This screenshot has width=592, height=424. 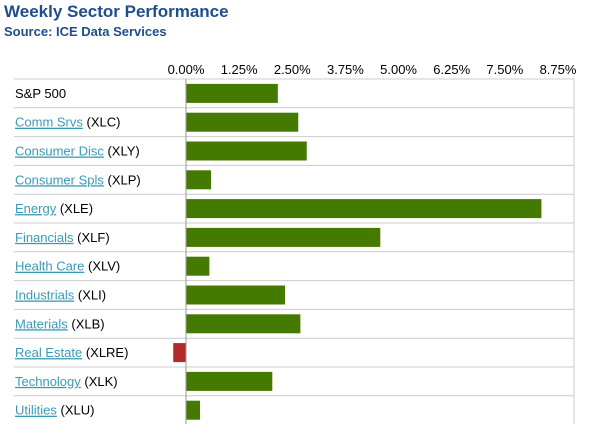 I want to click on sector-name: Technology, so click(x=48, y=381).